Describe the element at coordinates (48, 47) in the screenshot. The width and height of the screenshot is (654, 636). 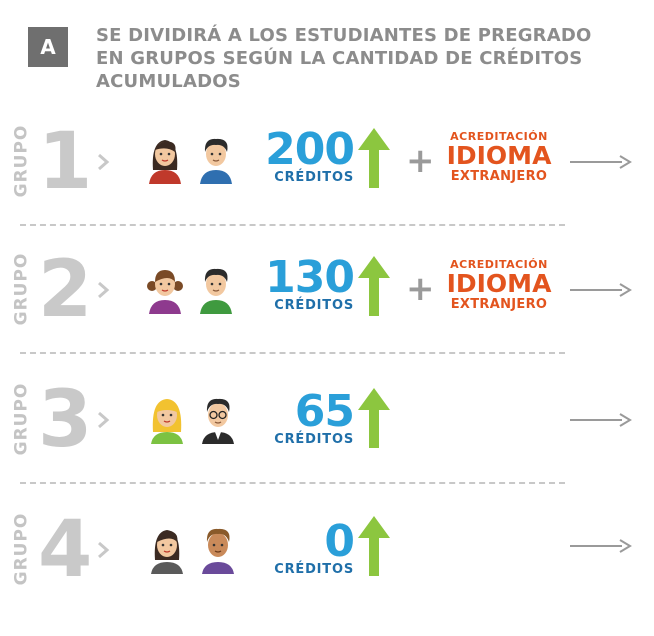
I see `section-badge: A` at that location.